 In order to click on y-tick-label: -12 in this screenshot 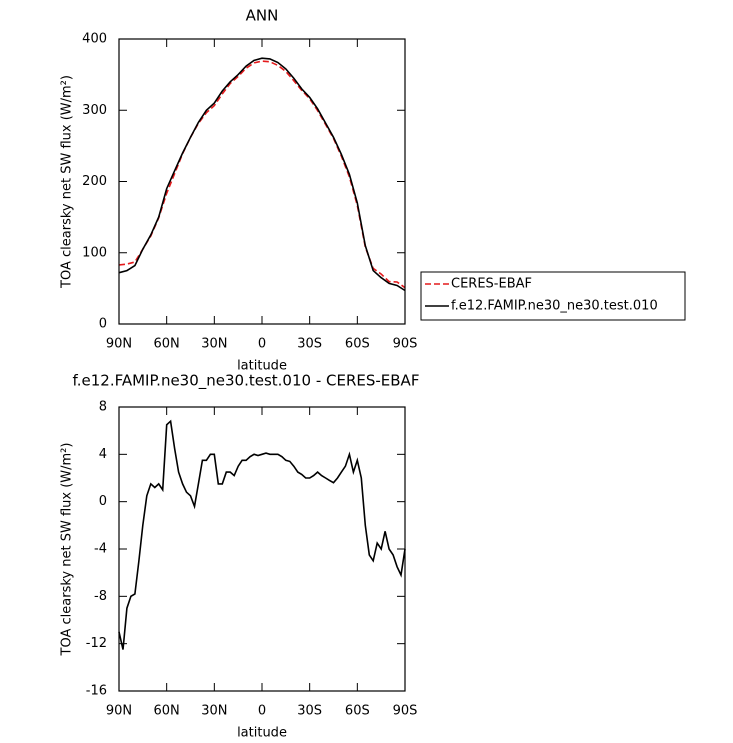, I will do `click(96, 643)`.